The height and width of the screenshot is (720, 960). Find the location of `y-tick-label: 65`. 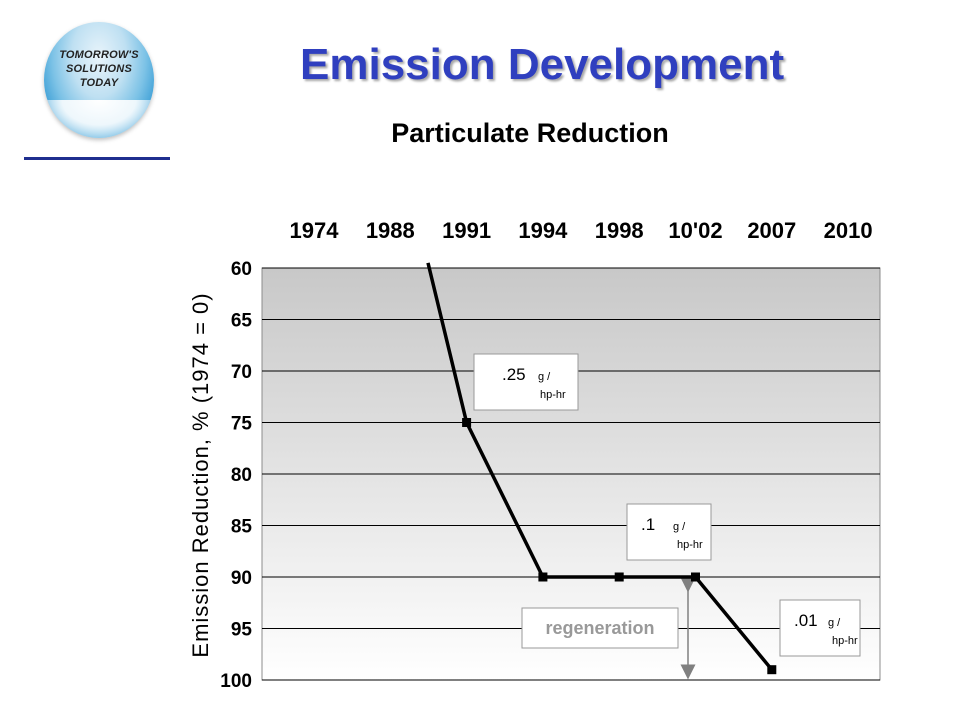

y-tick-label: 65 is located at coordinates (242, 321).